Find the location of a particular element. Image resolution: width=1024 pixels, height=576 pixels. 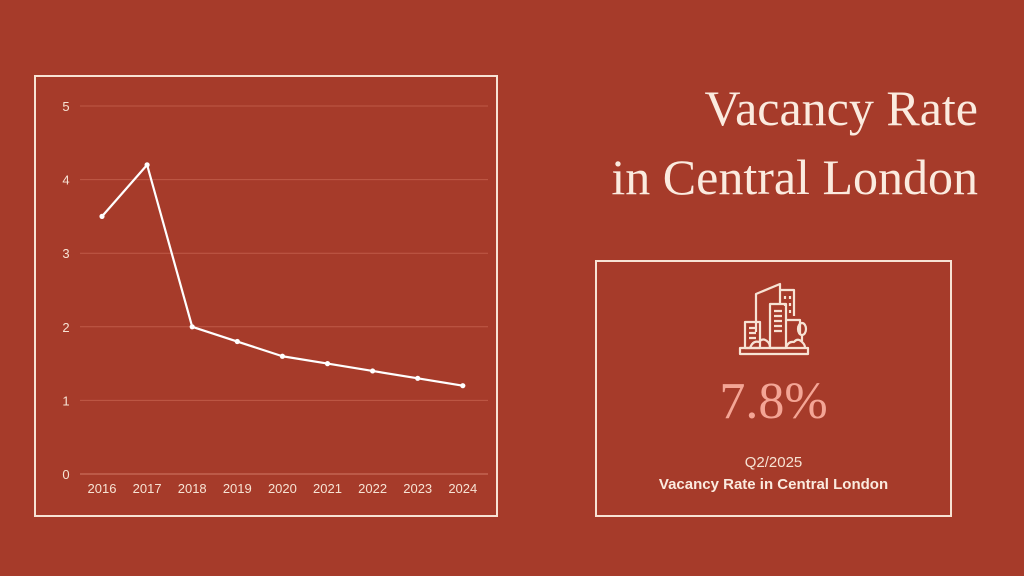

data-point-markers is located at coordinates (282, 275).